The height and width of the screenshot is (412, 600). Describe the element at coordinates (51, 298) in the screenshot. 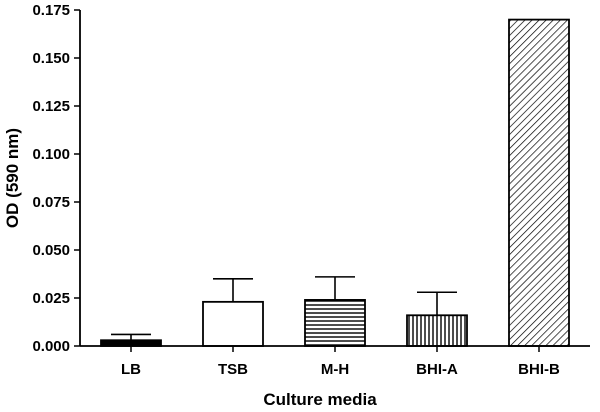

I see `y-tick-label: 0.025` at that location.